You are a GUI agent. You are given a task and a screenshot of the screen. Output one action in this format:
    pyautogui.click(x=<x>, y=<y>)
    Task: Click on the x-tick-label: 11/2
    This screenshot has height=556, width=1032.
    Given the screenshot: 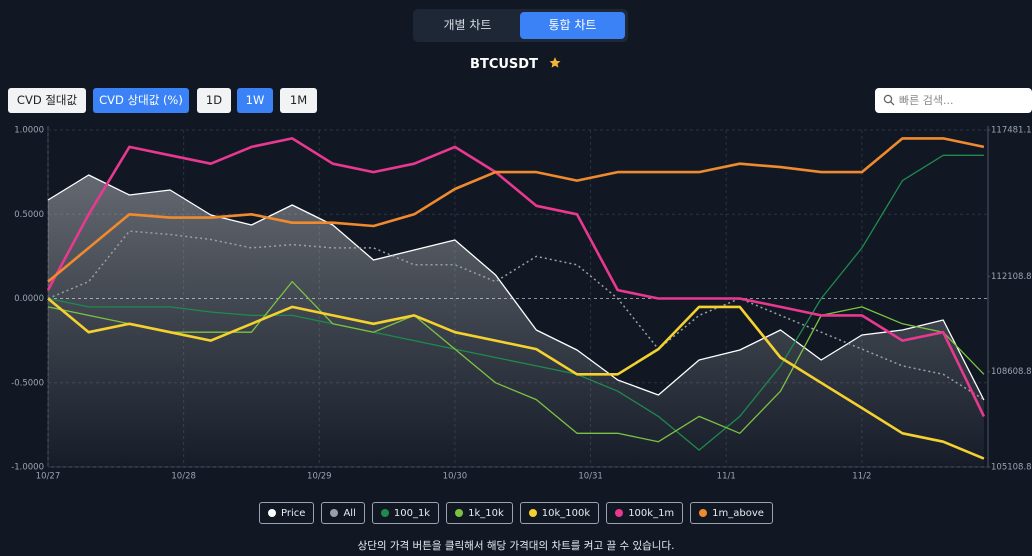 What is the action you would take?
    pyautogui.click(x=861, y=476)
    